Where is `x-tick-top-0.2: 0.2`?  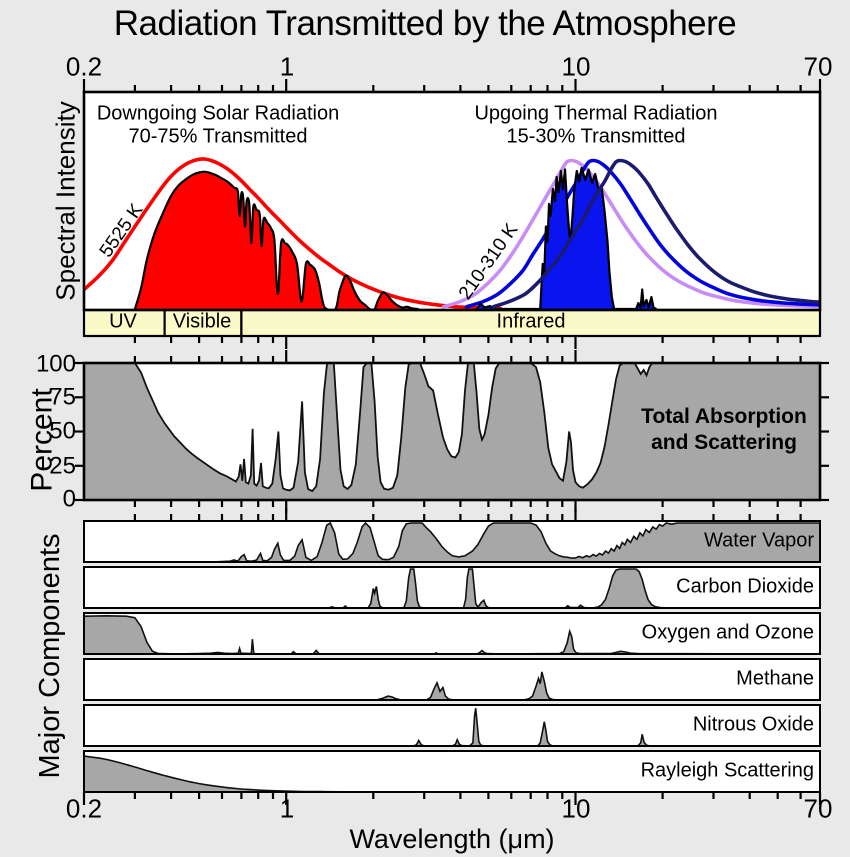 x-tick-top-0.2: 0.2 is located at coordinates (84, 66).